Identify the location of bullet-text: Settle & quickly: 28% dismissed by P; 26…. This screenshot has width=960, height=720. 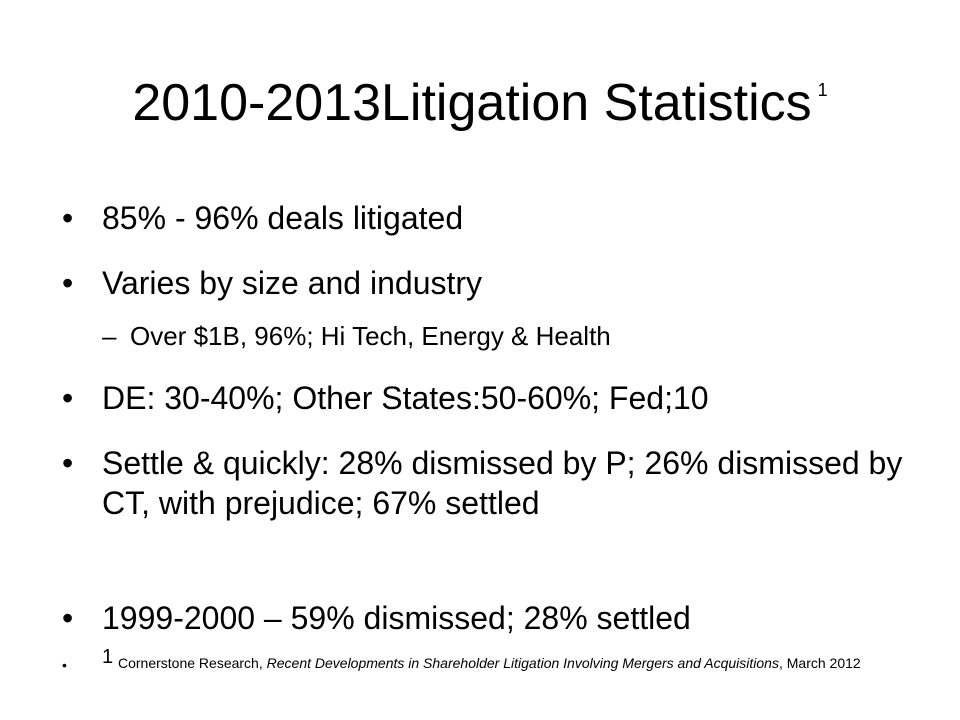
(502, 483).